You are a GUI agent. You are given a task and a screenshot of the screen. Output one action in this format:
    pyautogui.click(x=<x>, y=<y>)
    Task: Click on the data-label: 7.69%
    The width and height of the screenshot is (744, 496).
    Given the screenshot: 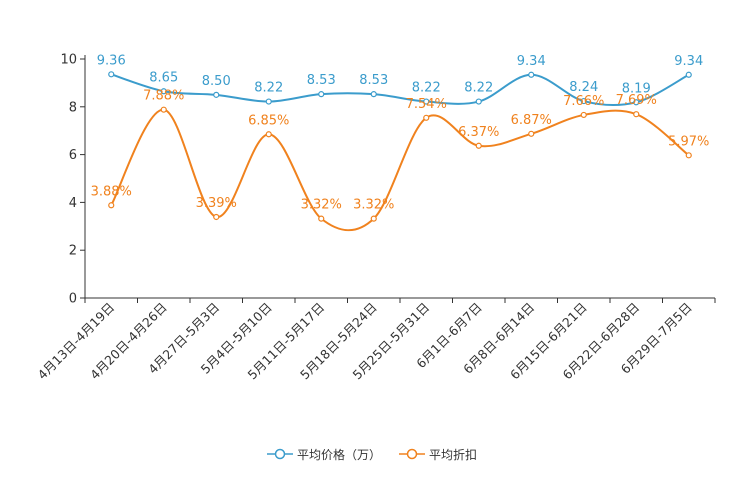 What is the action you would take?
    pyautogui.click(x=636, y=100)
    